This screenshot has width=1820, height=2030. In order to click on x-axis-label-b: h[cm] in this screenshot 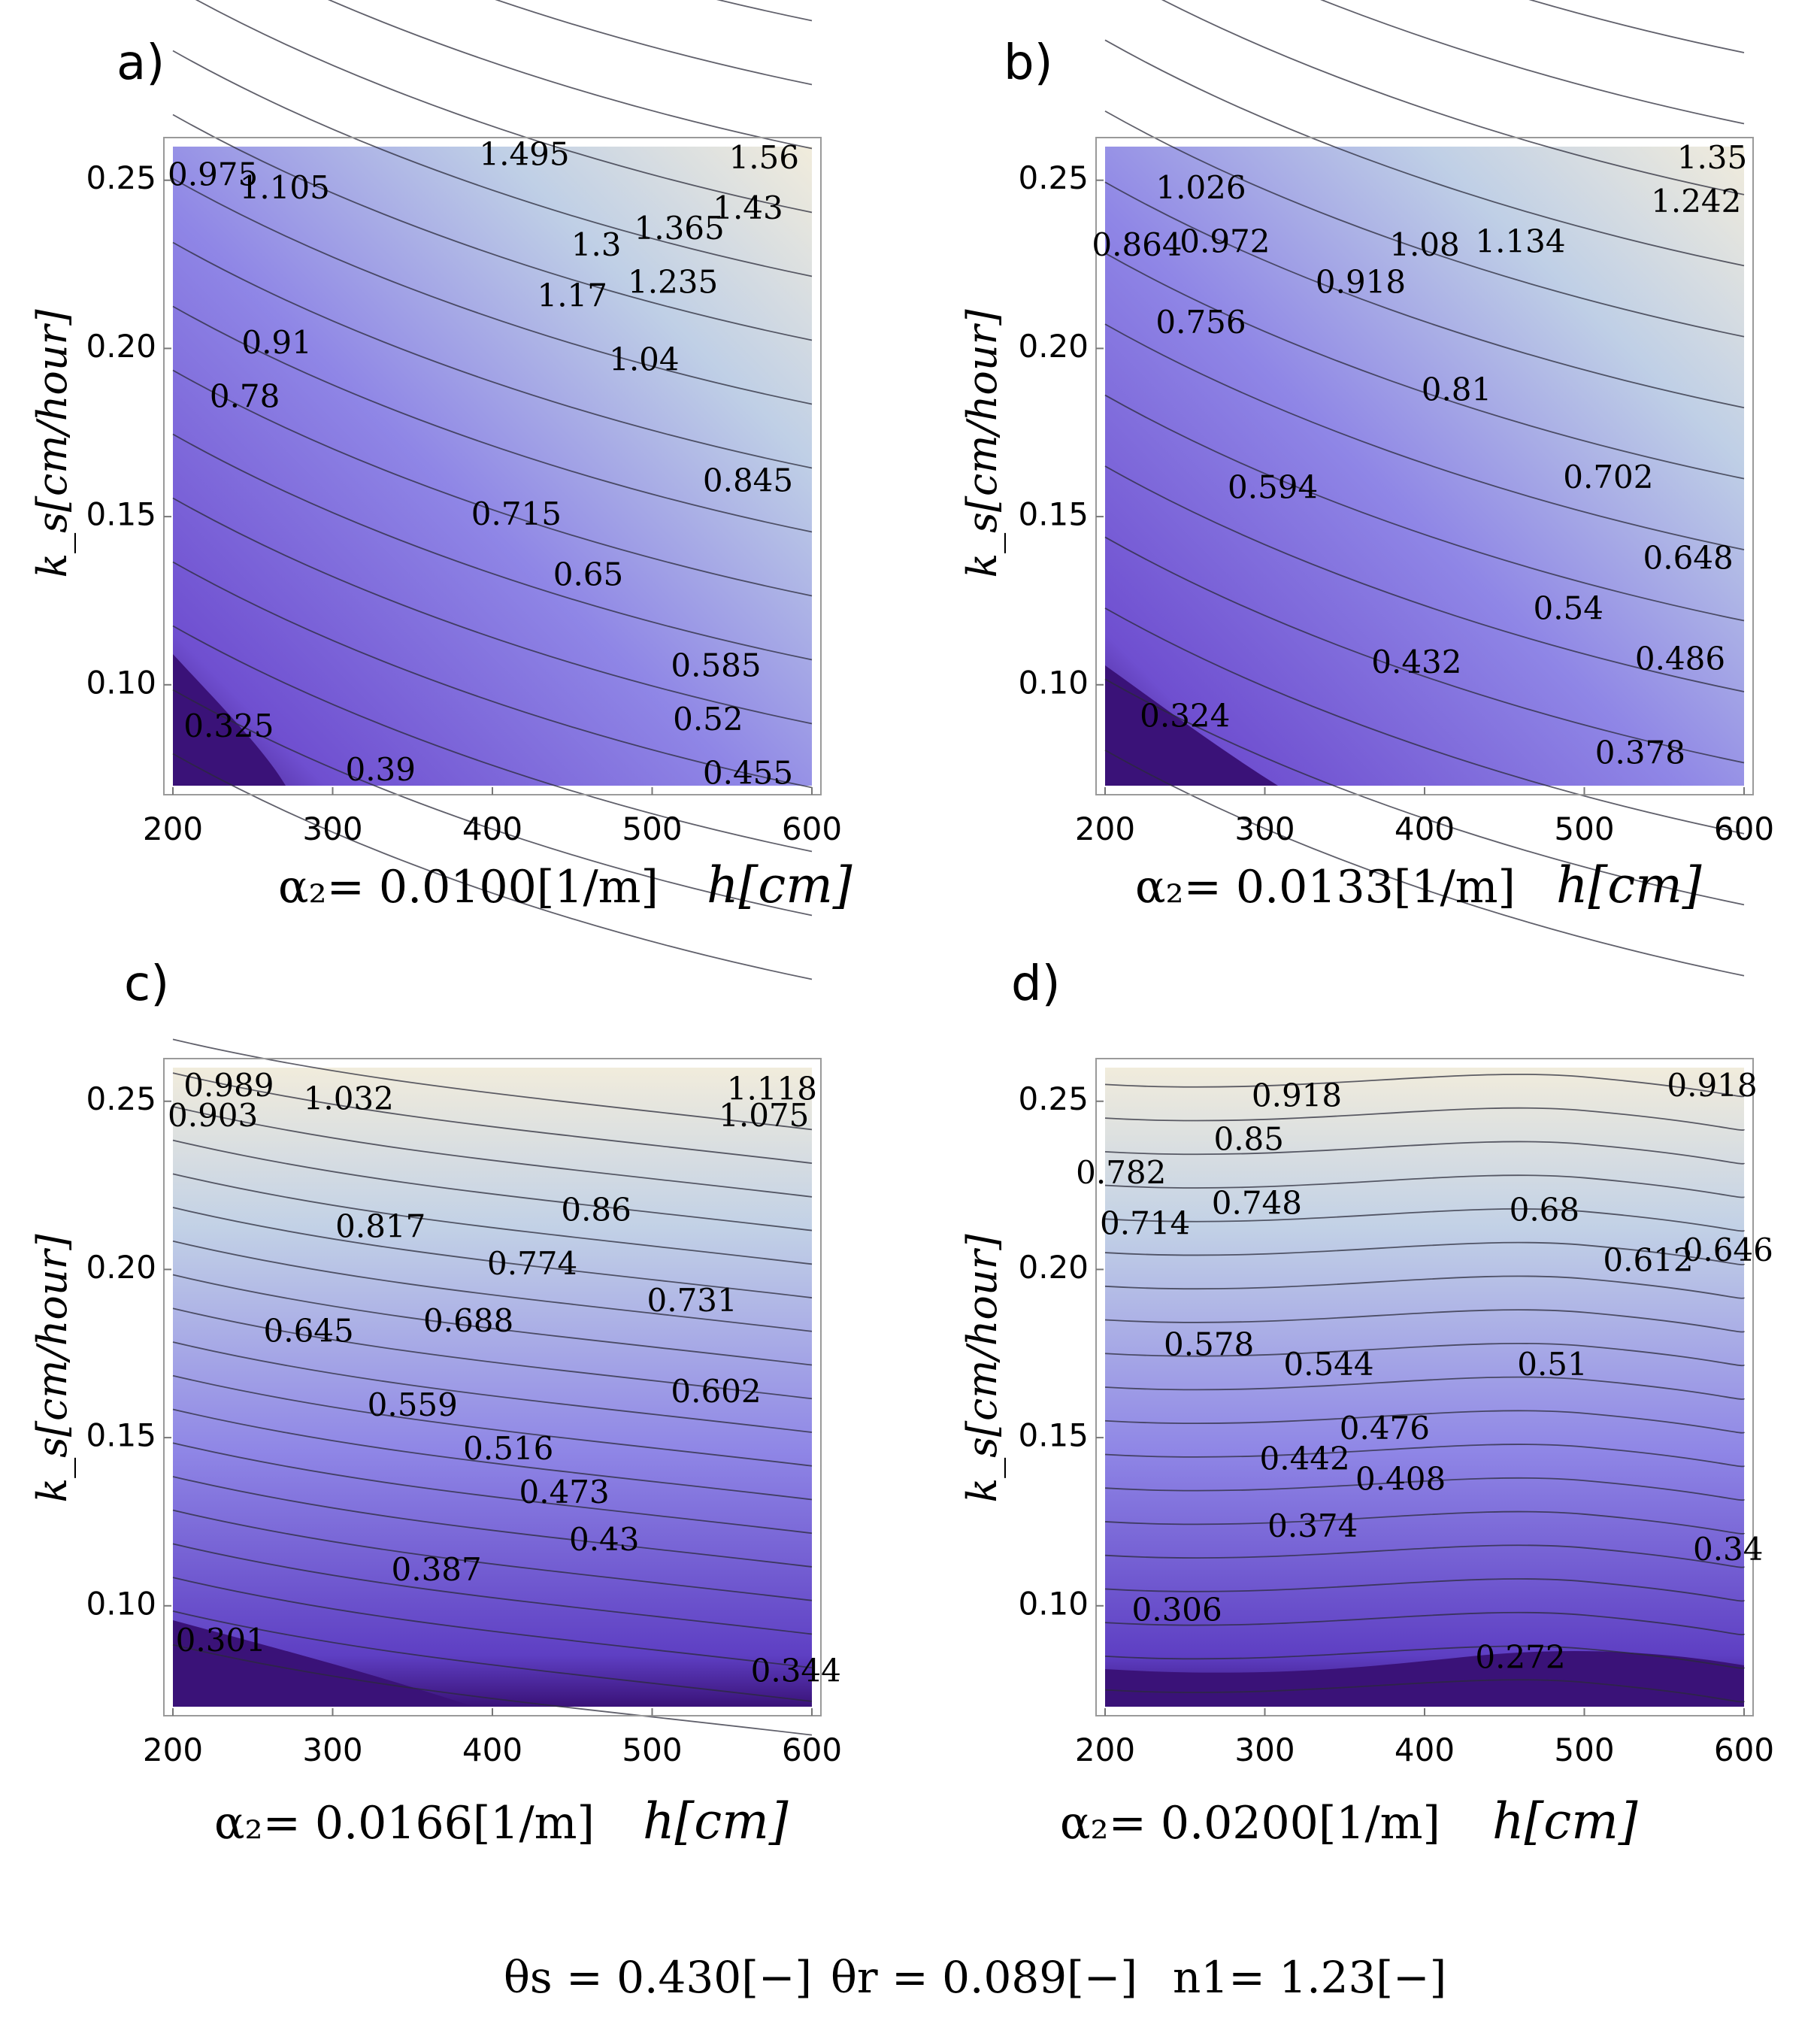, I will do `click(1629, 885)`.